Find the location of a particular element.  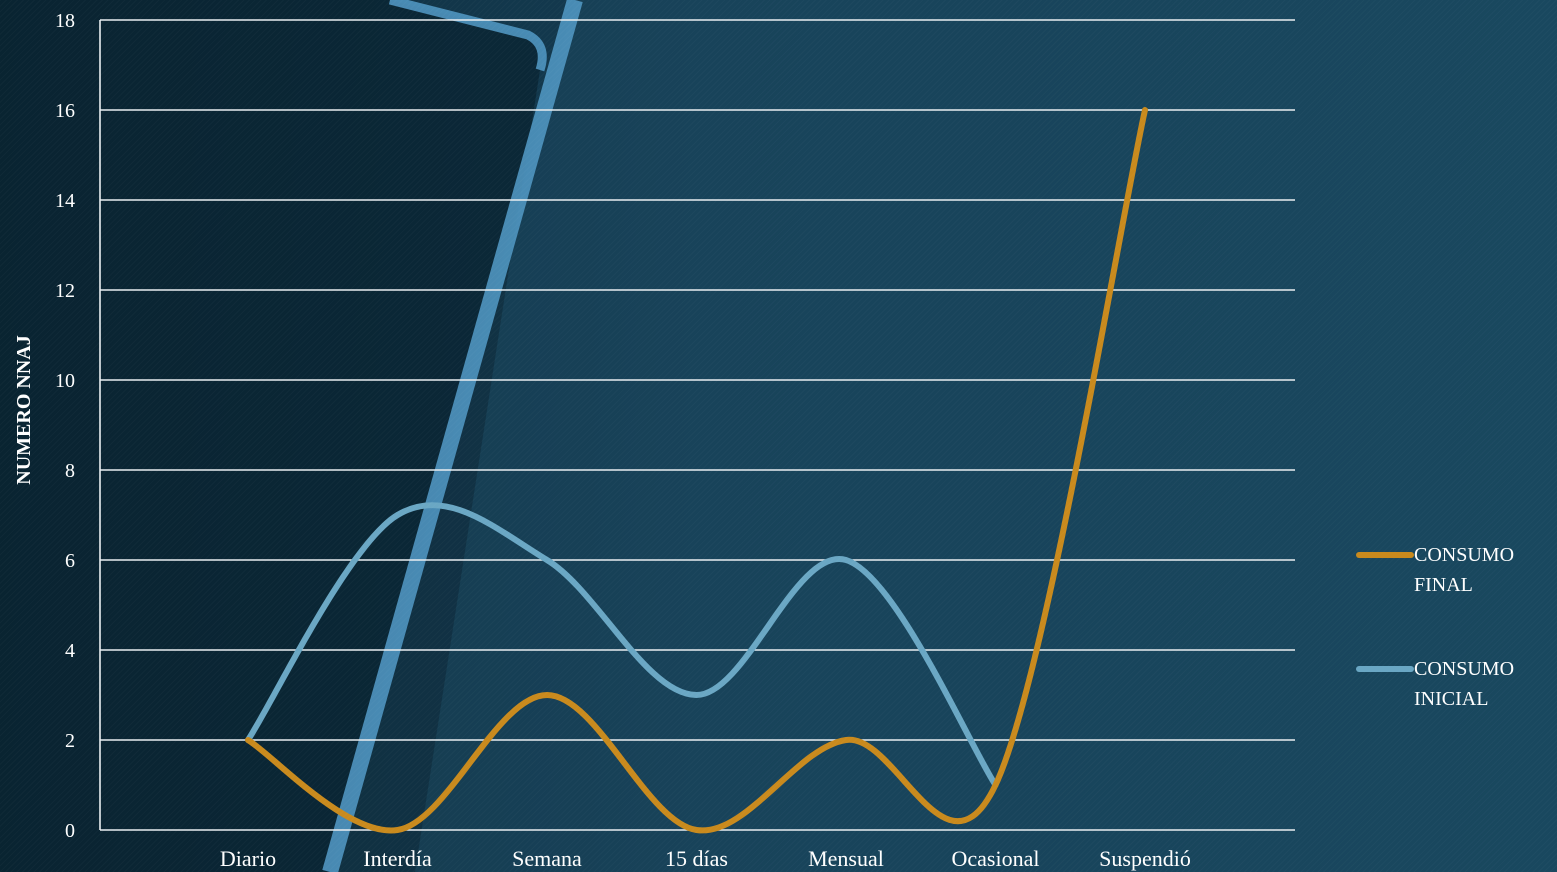

y-tick-label: 18 is located at coordinates (65, 21).